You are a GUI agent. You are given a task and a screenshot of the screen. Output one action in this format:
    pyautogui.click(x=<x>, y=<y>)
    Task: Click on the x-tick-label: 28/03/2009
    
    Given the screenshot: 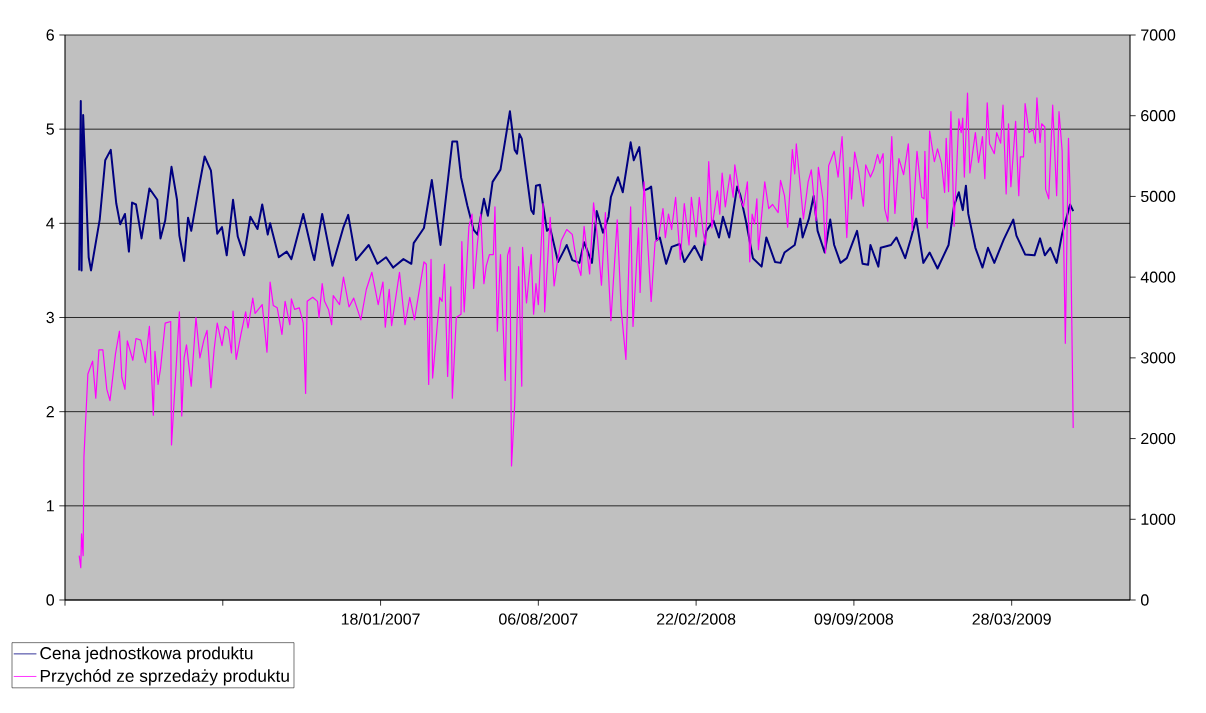 What is the action you would take?
    pyautogui.click(x=1011, y=619)
    